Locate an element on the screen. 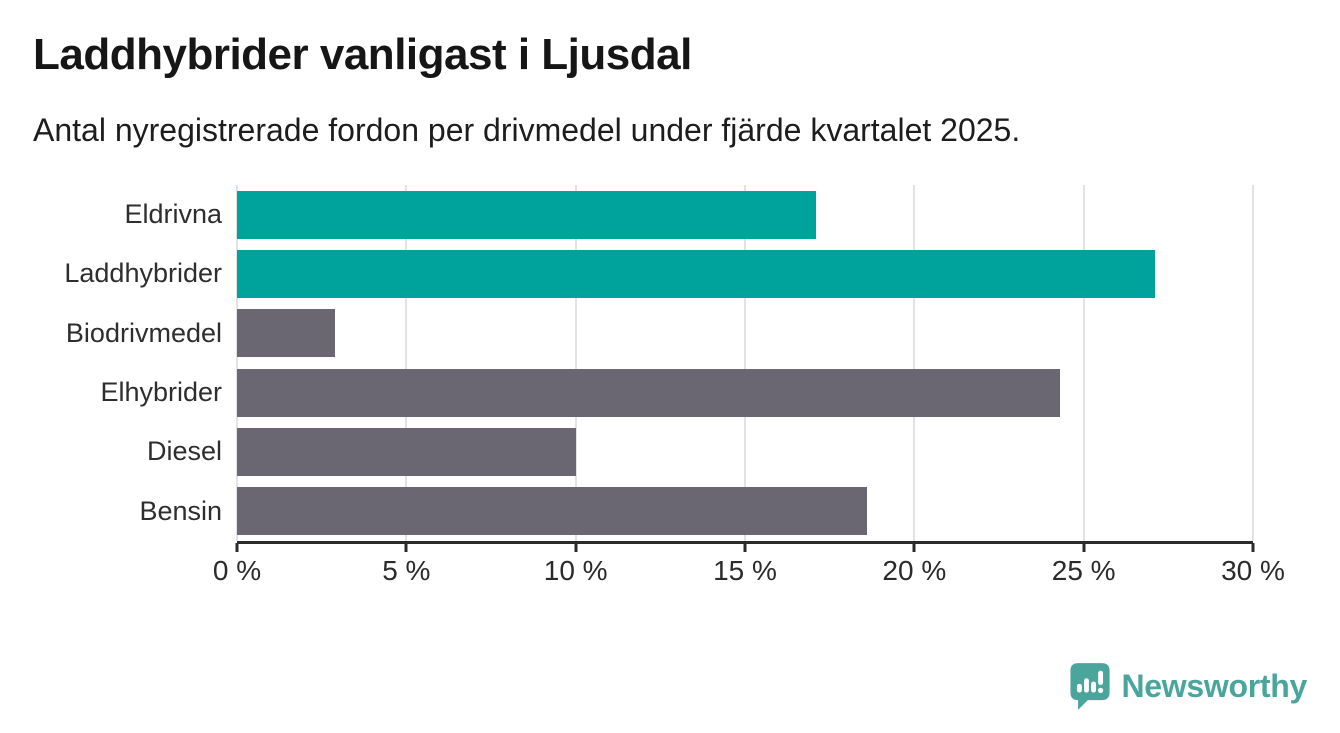 This screenshot has width=1340, height=733. newsworthy-logo-text: Newsworthy is located at coordinates (1214, 685).